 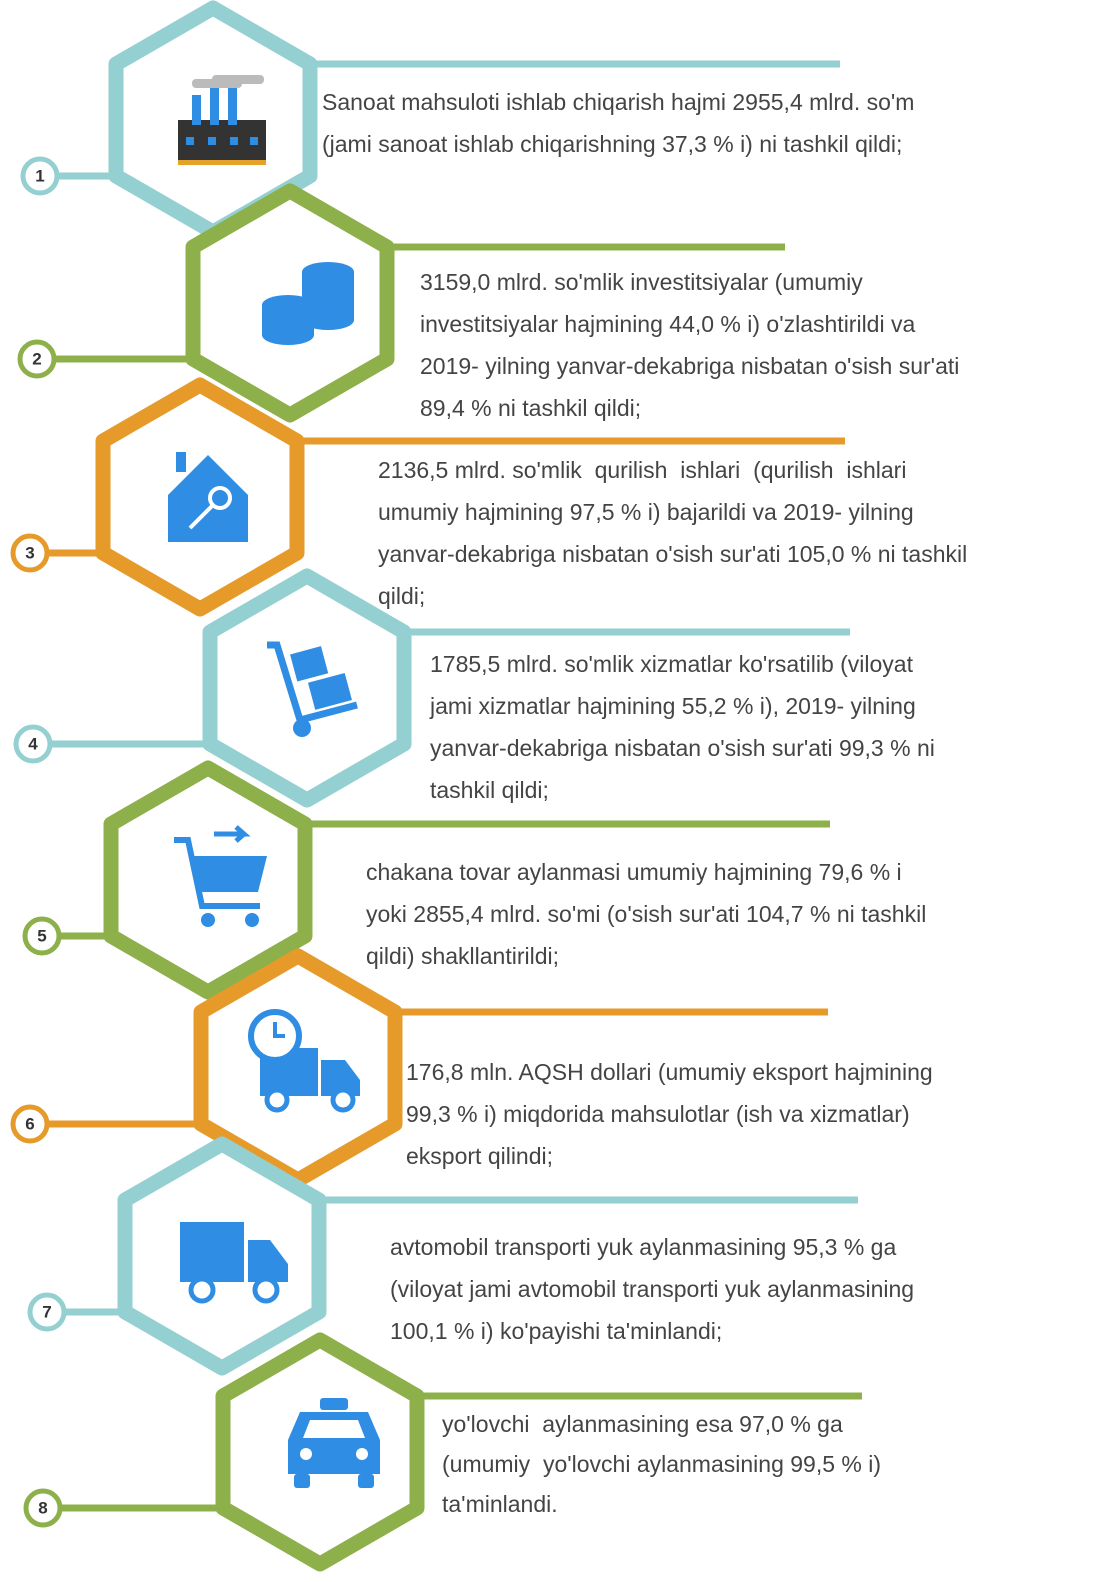 What do you see at coordinates (304, 1061) in the screenshot?
I see `delivery-icon` at bounding box center [304, 1061].